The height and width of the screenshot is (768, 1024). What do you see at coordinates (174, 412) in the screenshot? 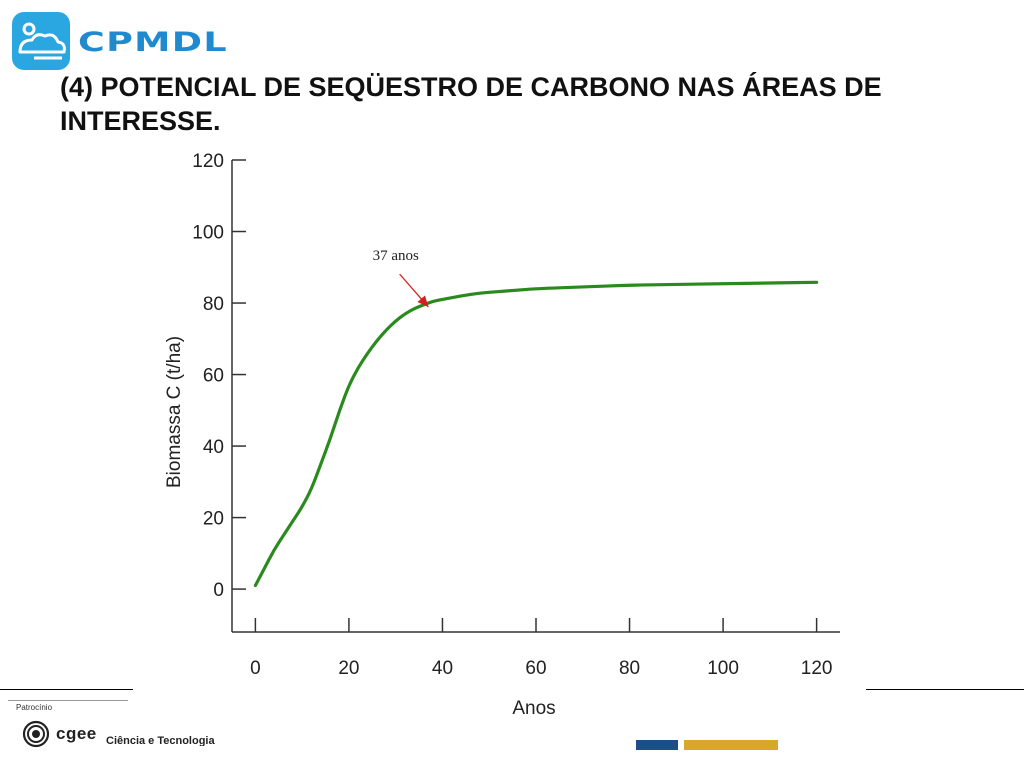
I see `y-axis-label: Biomassa C (t/ha)` at bounding box center [174, 412].